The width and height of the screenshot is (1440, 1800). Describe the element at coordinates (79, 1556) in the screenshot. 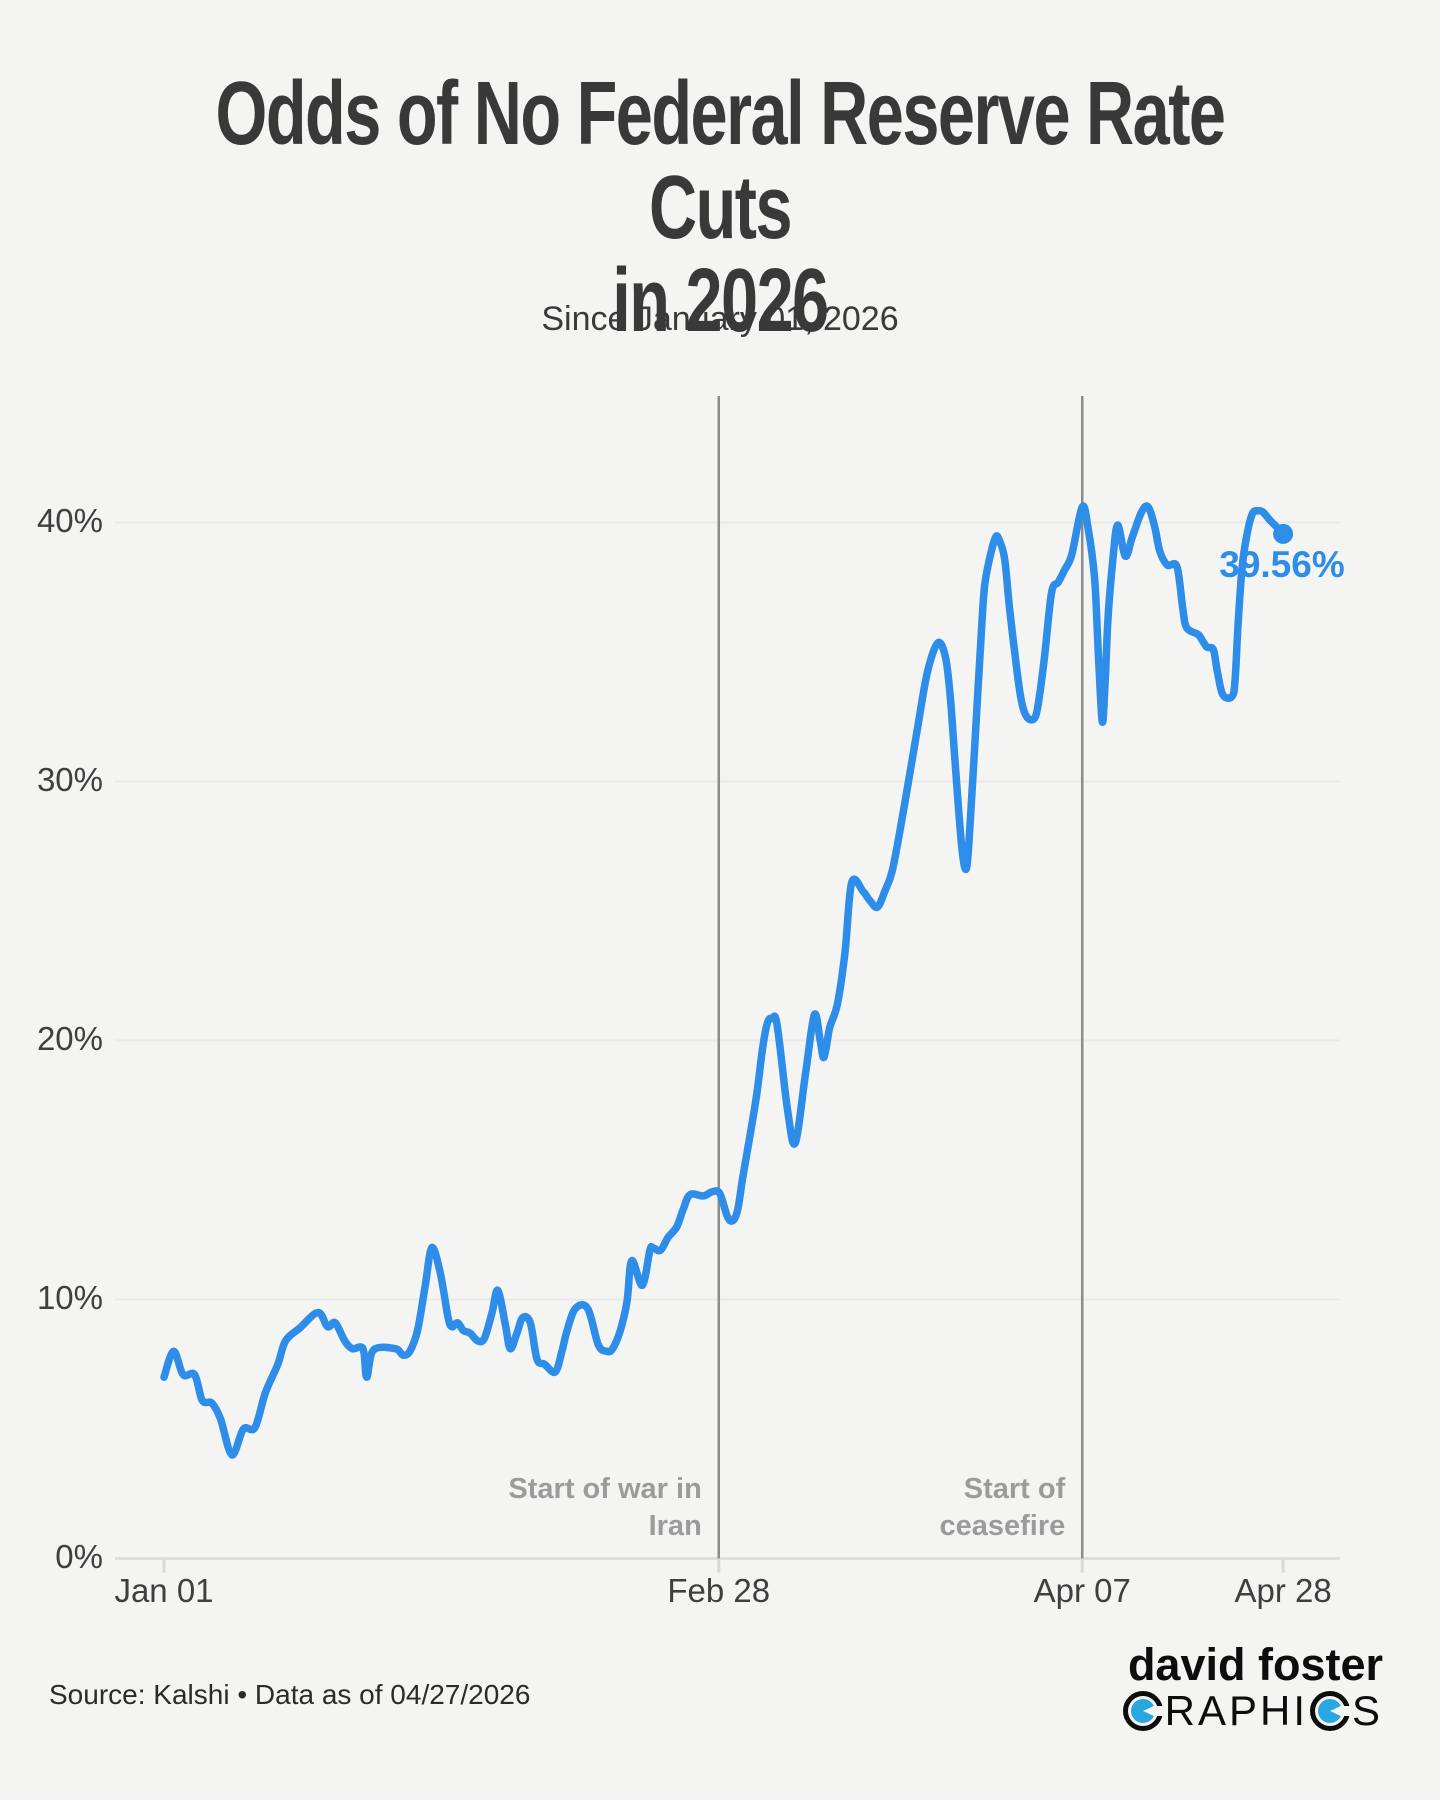

I see `y-axis-label-0: 0%` at that location.